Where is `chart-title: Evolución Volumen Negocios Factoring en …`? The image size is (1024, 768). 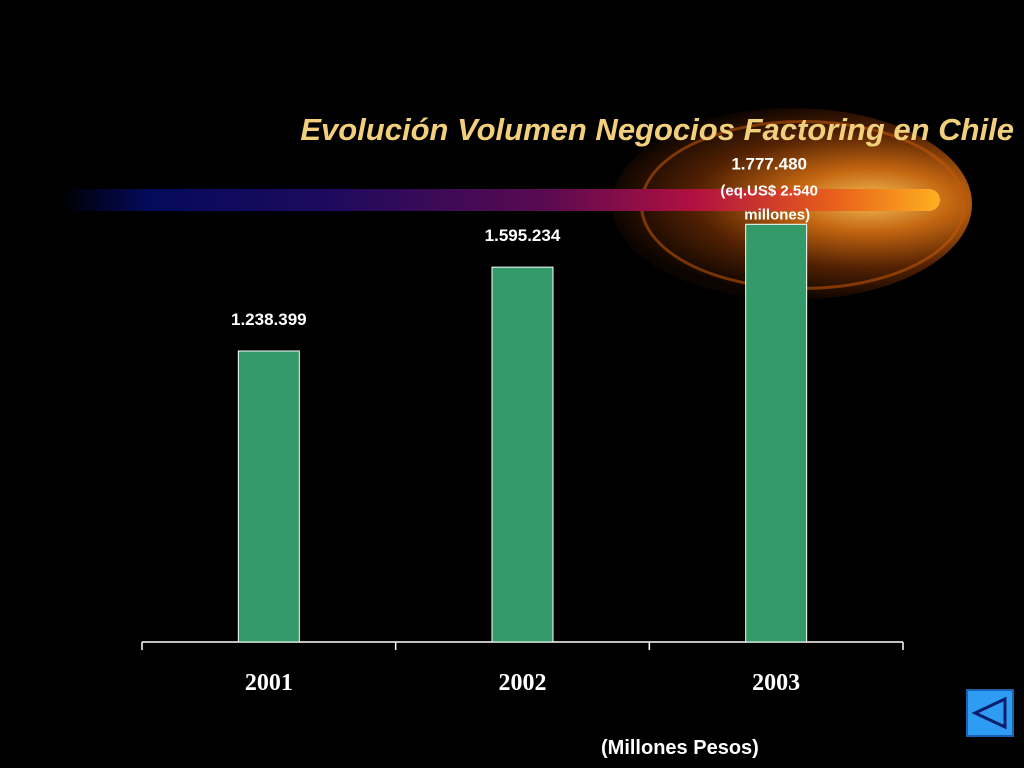 chart-title: Evolución Volumen Negocios Factoring en … is located at coordinates (657, 129).